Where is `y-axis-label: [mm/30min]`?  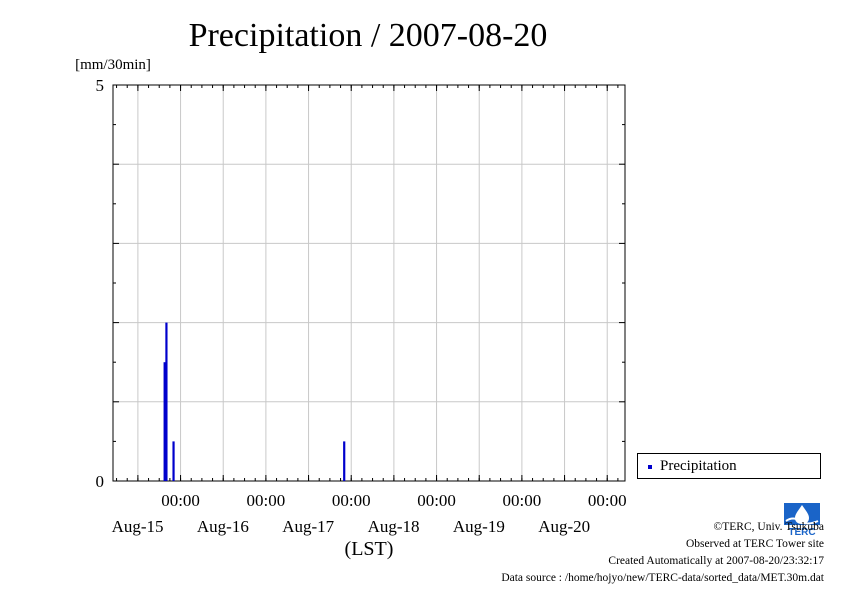
y-axis-label: [mm/30min] is located at coordinates (113, 65).